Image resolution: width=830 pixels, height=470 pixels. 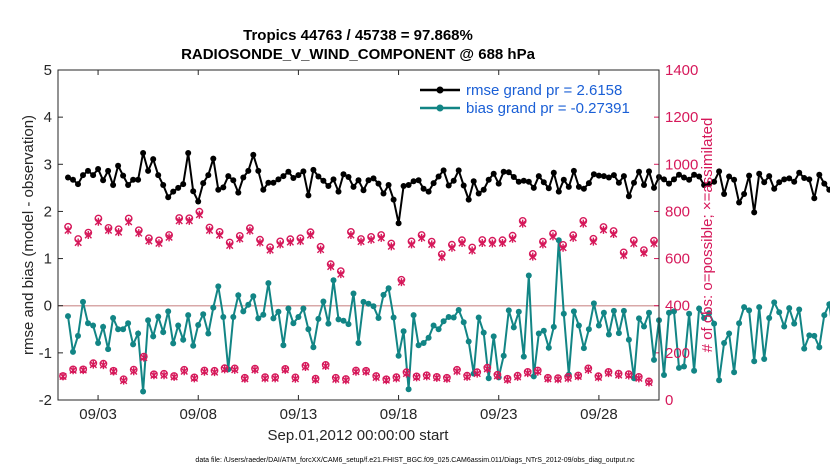 I want to click on y-right-tick-label: 1400, so click(x=681, y=70).